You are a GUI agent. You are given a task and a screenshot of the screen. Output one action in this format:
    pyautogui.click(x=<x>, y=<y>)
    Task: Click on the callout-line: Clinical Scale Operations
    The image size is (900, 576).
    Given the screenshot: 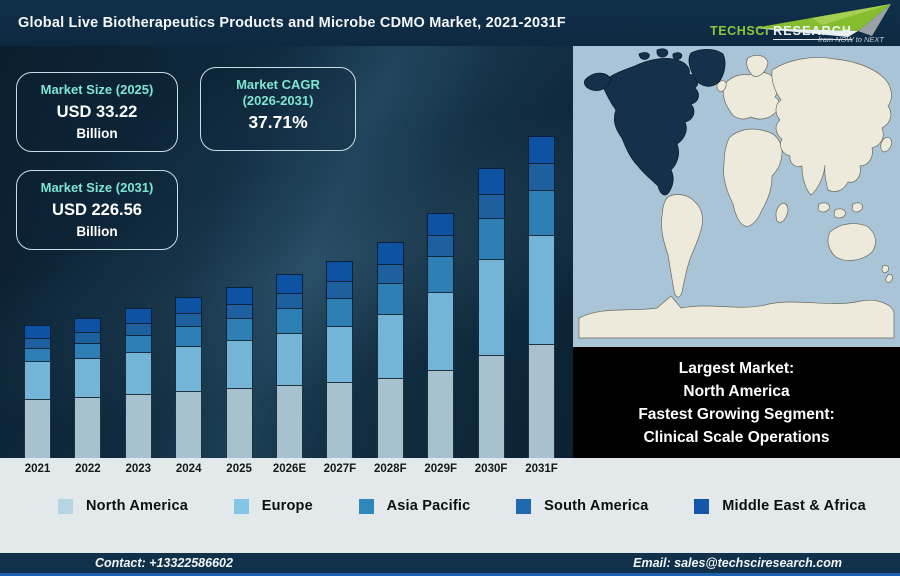 What is the action you would take?
    pyautogui.click(x=736, y=437)
    